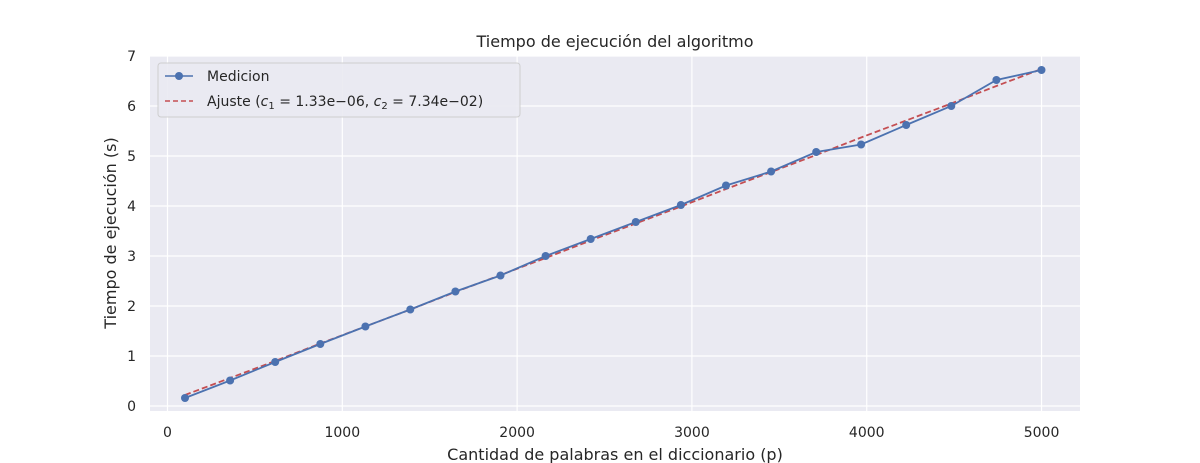 This screenshot has height=463, width=1200. I want to click on legend-fit-close-paren: ), so click(480, 102).